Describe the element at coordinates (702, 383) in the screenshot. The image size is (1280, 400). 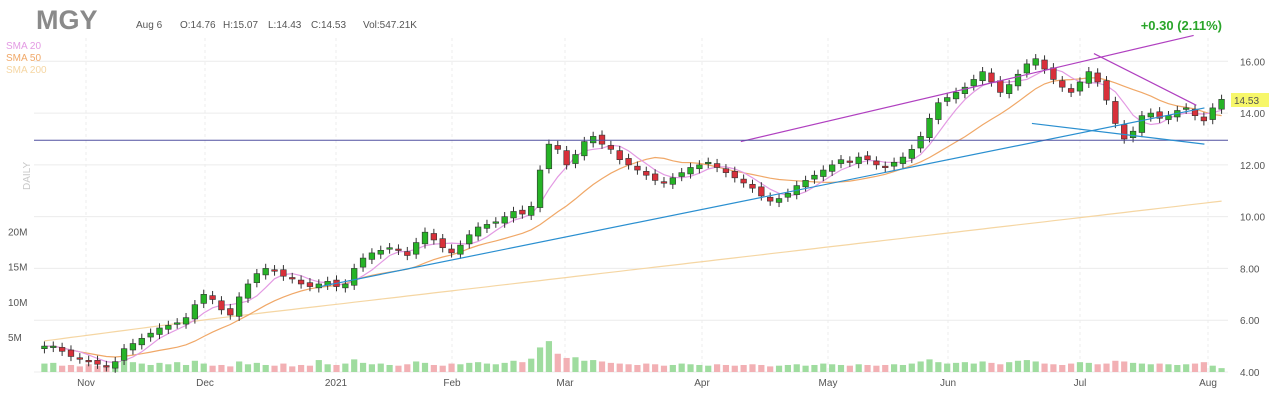
I see `time-tick-label: Apr` at that location.